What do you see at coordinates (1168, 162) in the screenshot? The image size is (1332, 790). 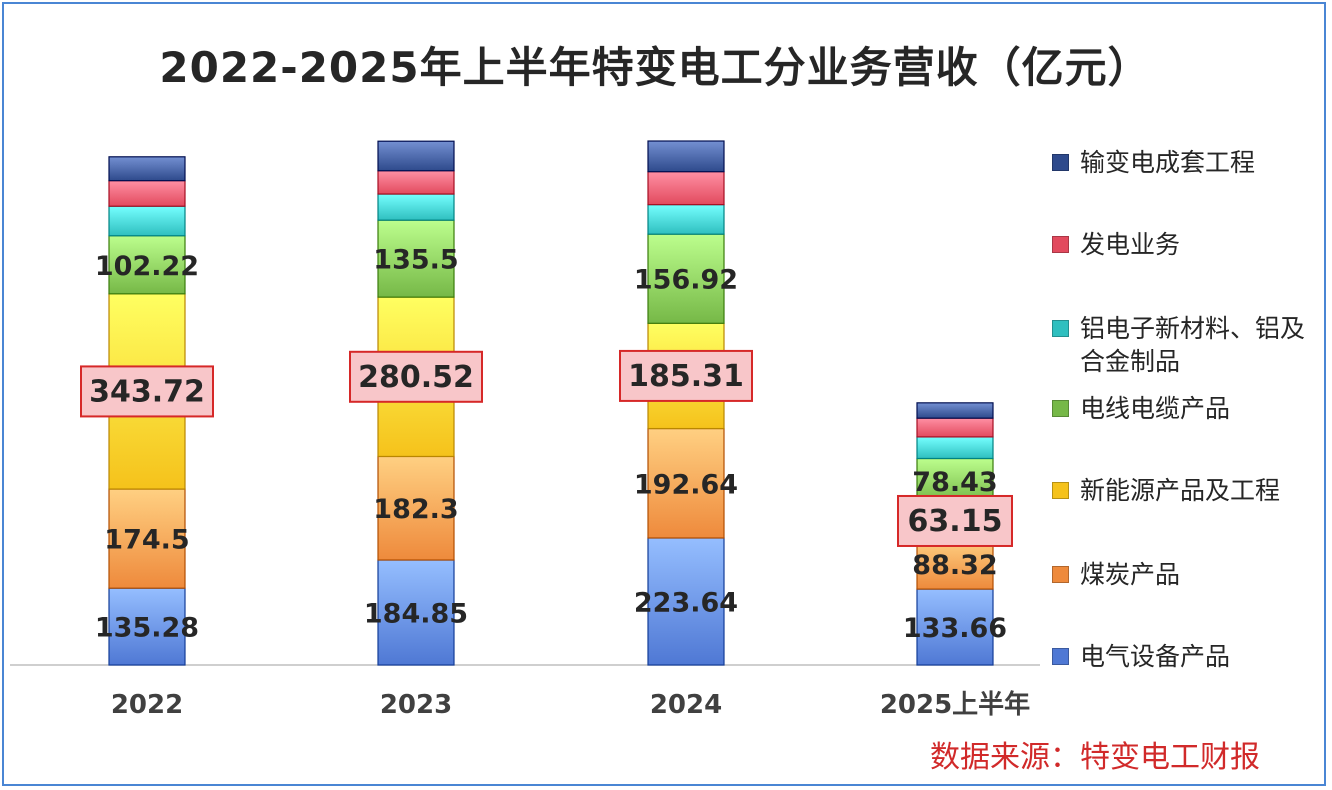 I see `legend-label: 输变电成套工程` at bounding box center [1168, 162].